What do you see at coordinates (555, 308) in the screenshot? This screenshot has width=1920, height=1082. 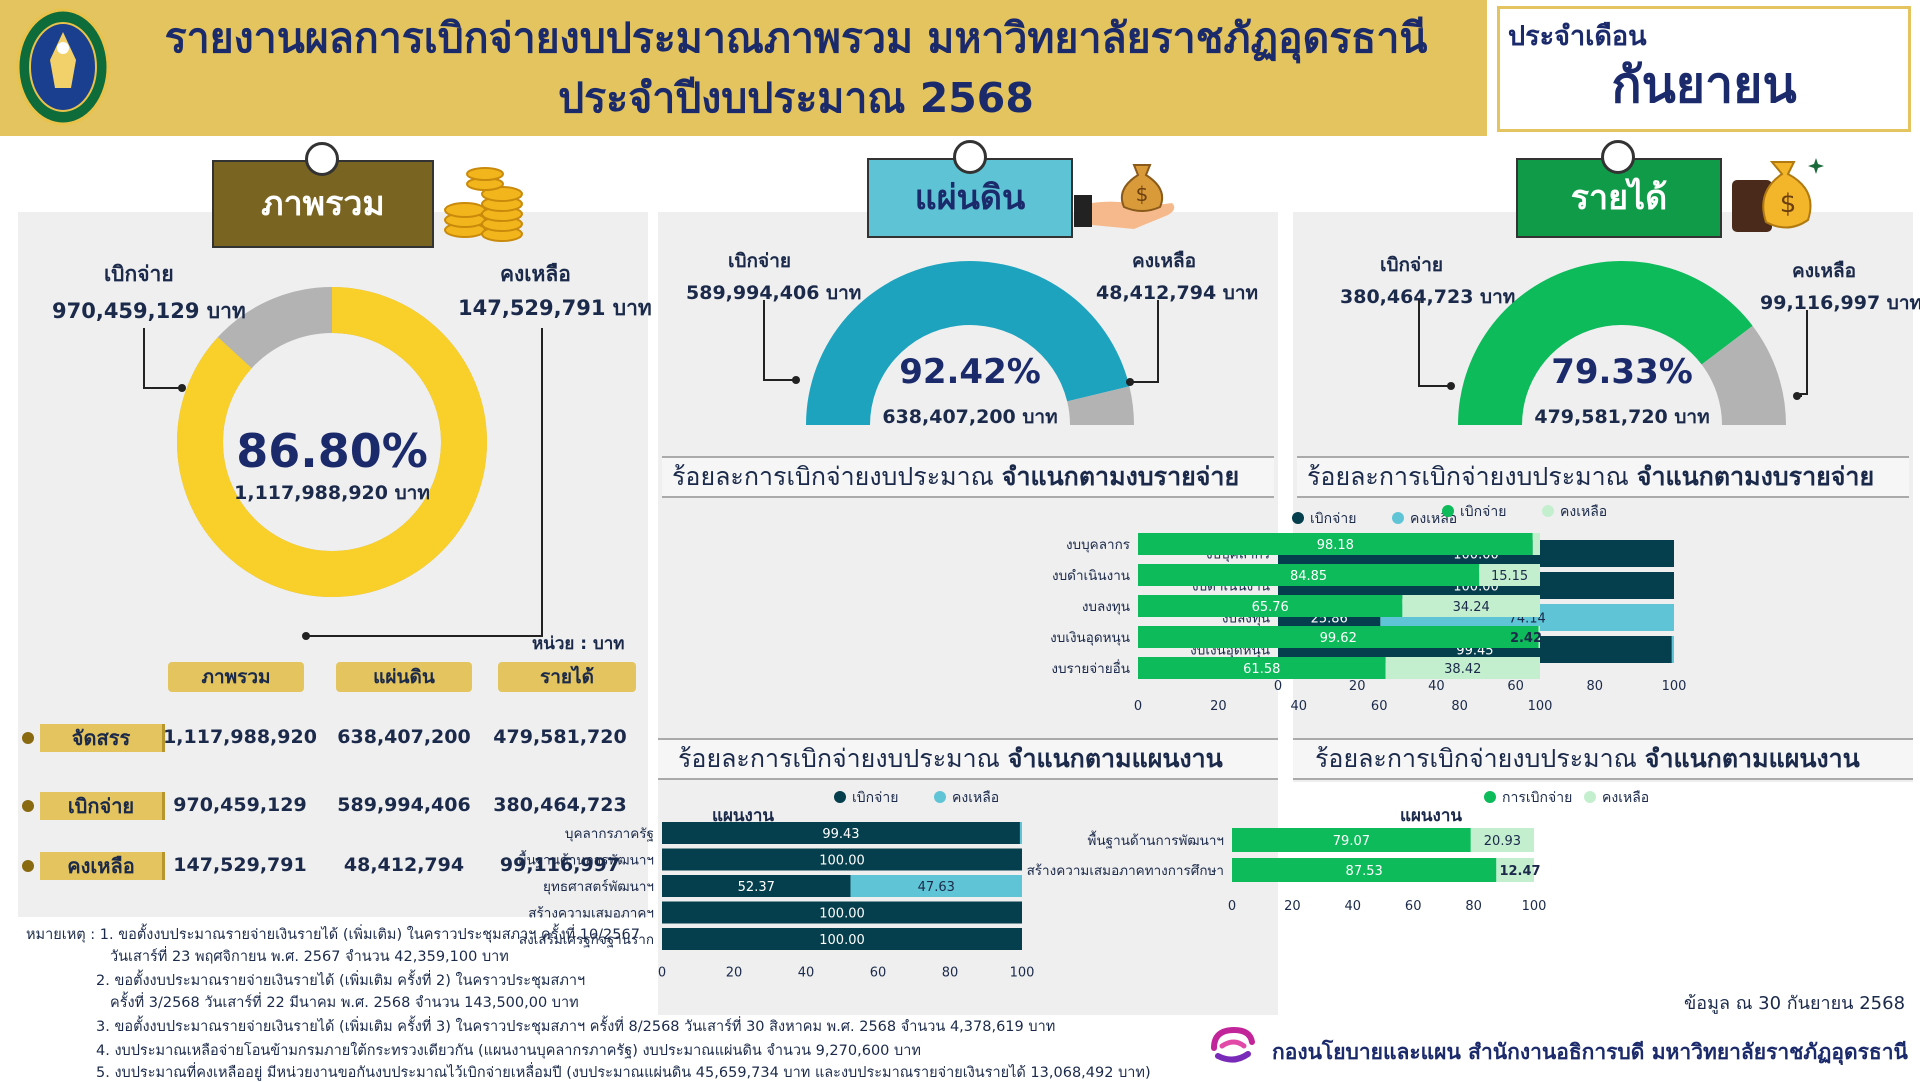 I see `overall-remain-value: 147,529,791 บาท` at bounding box center [555, 308].